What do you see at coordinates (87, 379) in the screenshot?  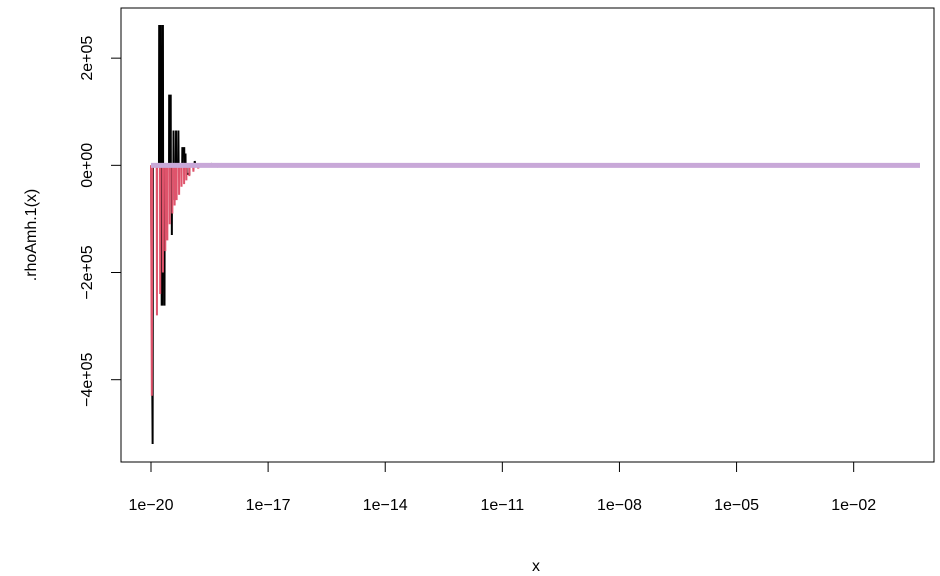 I see `y-tick-label: −4e+05` at bounding box center [87, 379].